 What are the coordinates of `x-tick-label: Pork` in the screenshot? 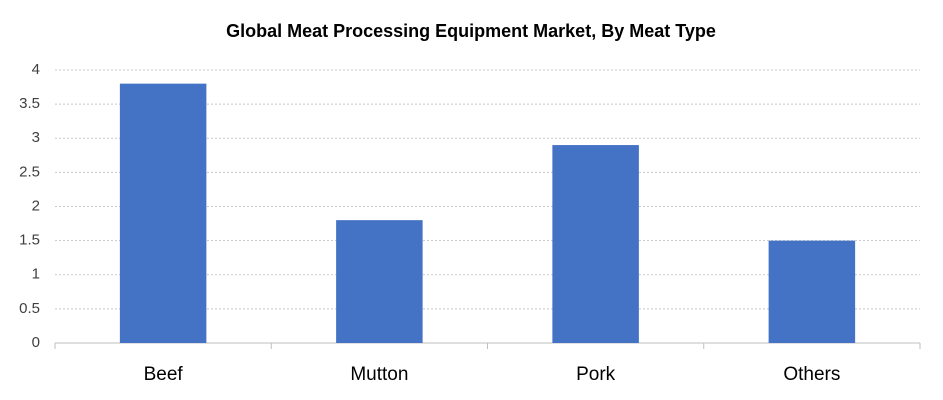 It's located at (596, 374).